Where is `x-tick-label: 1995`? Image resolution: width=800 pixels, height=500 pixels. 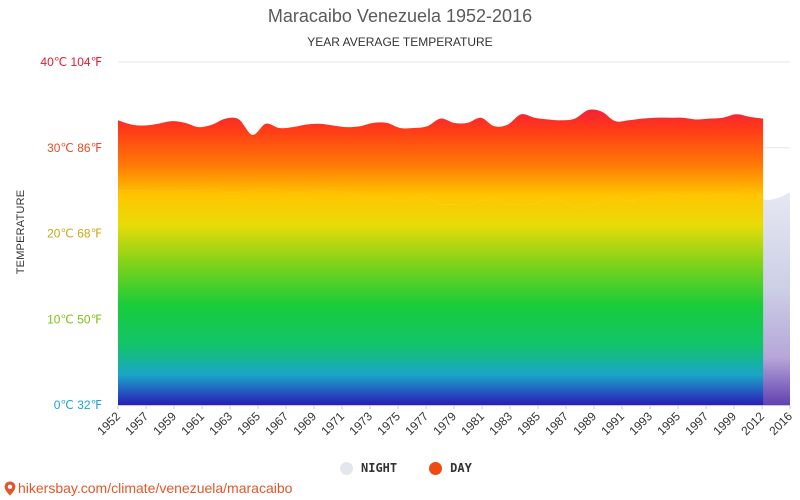 x-tick-label: 1995 is located at coordinates (668, 423).